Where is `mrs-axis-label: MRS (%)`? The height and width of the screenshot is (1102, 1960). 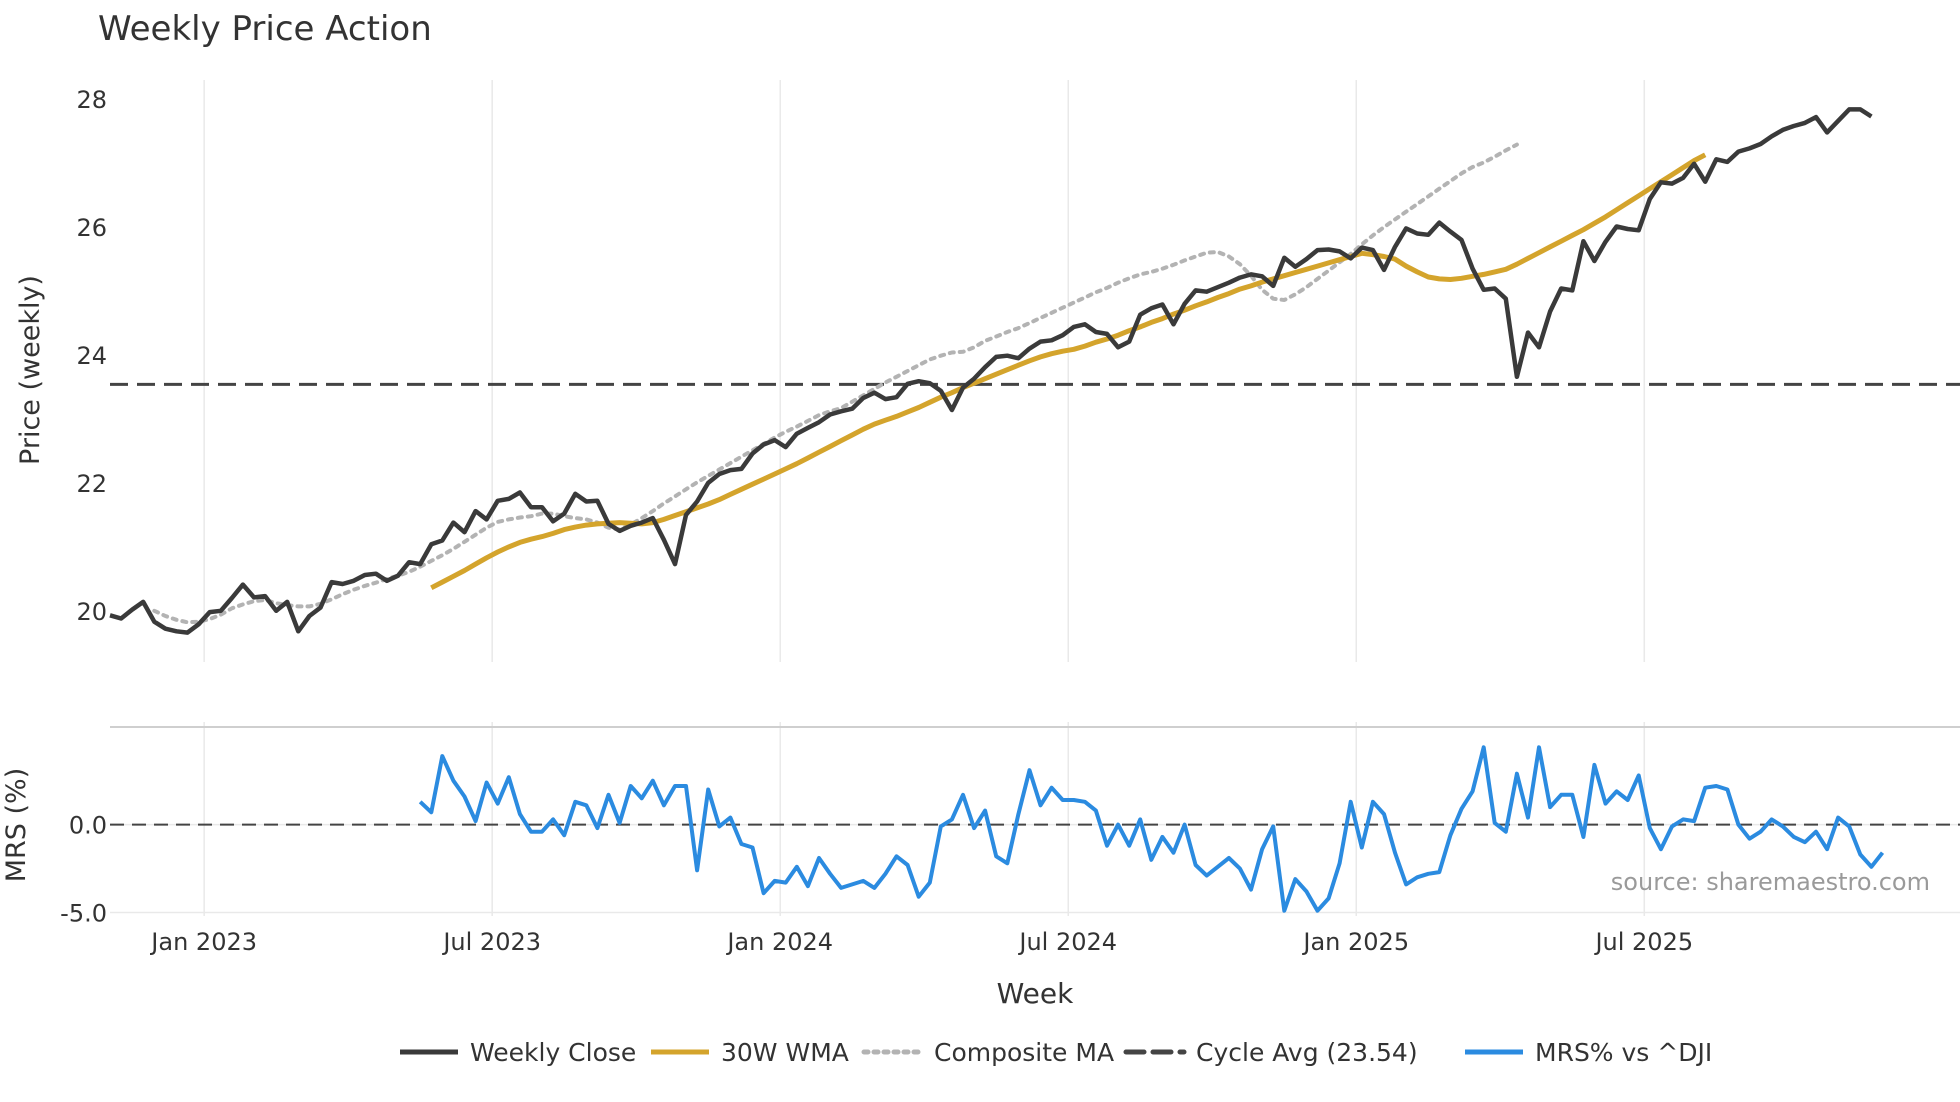 mrs-axis-label: MRS (%) is located at coordinates (16, 825).